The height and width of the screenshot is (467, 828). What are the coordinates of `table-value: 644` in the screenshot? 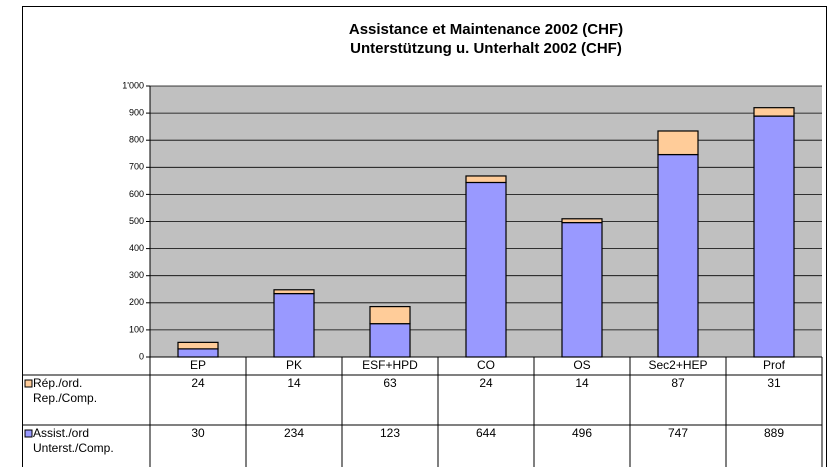 It's located at (486, 433).